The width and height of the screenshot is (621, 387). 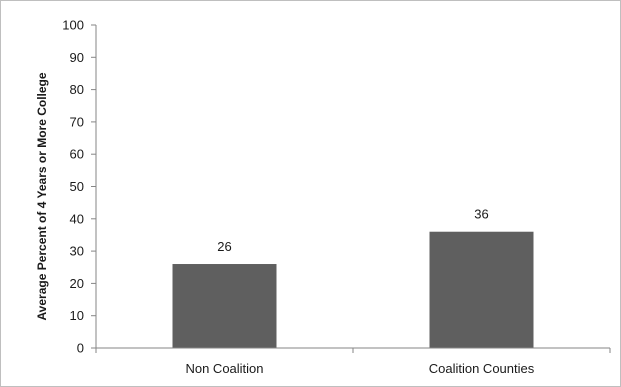 What do you see at coordinates (80, 348) in the screenshot?
I see `y-tick-label: 0` at bounding box center [80, 348].